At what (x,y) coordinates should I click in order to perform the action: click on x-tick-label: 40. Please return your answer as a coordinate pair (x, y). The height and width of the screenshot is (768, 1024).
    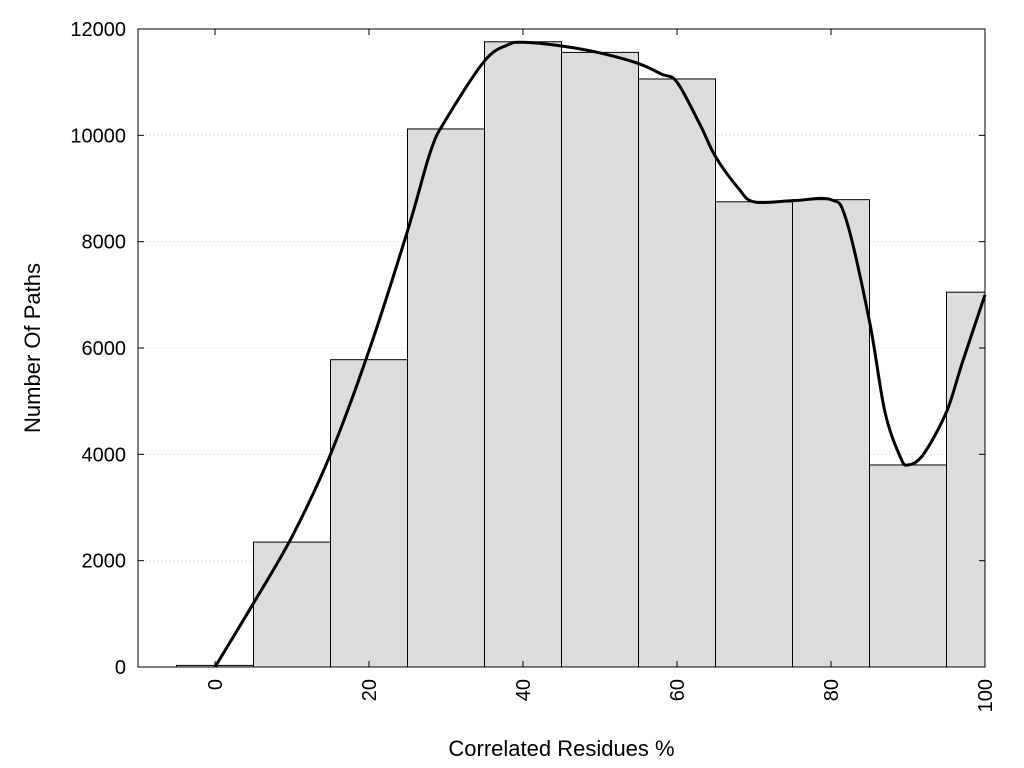
    Looking at the image, I should click on (524, 690).